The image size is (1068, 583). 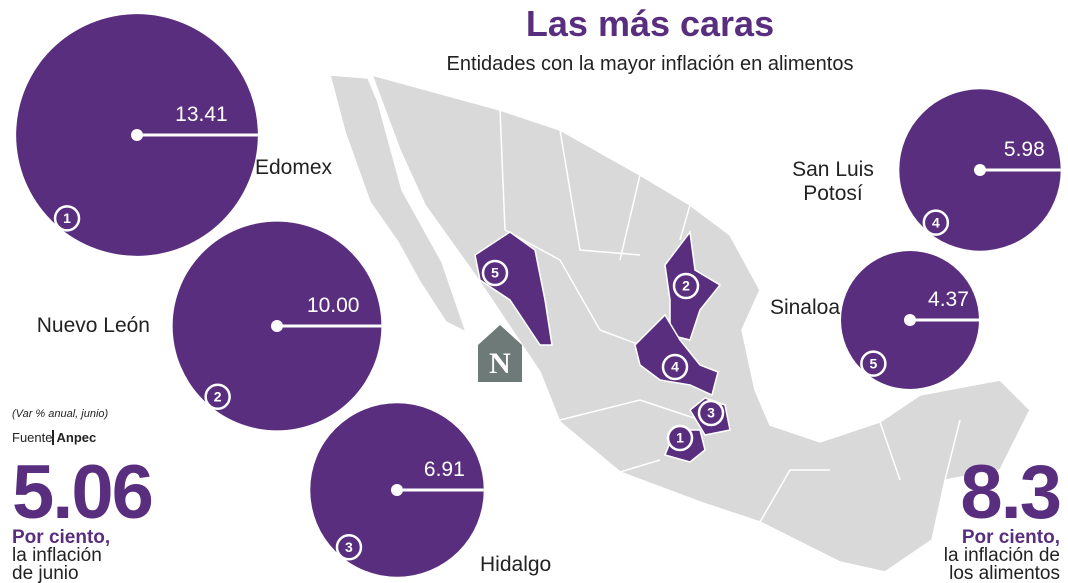 What do you see at coordinates (74, 437) in the screenshot?
I see `source-name: Anpec` at bounding box center [74, 437].